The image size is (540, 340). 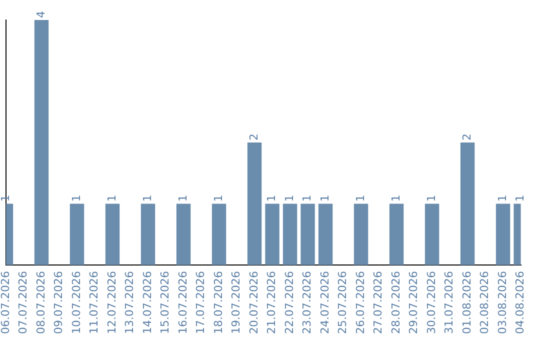 I want to click on x-tick-label: 25.07.2026, so click(x=343, y=302).